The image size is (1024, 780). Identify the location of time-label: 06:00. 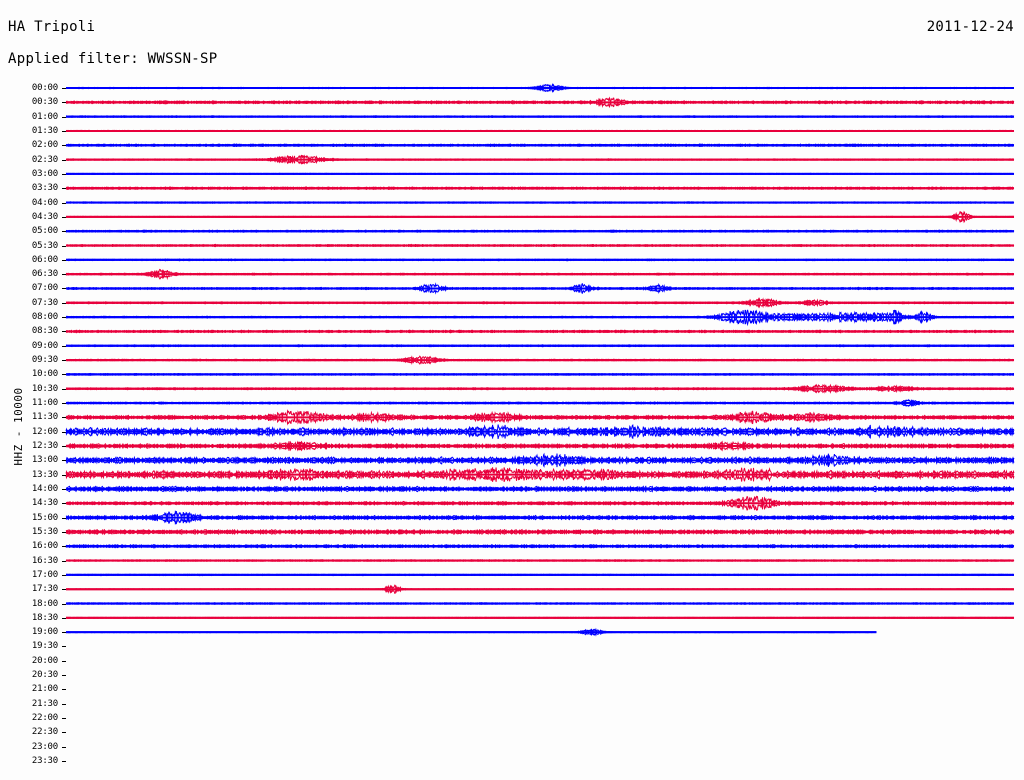
(44, 259).